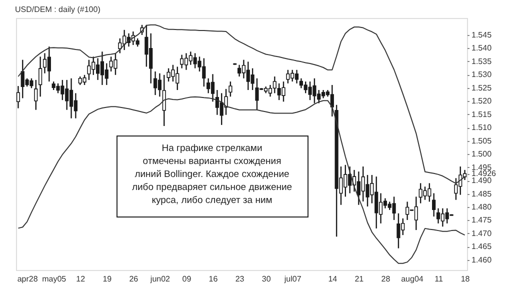  Describe the element at coordinates (482, 259) in the screenshot. I see `y-tick-label: 1.460` at that location.